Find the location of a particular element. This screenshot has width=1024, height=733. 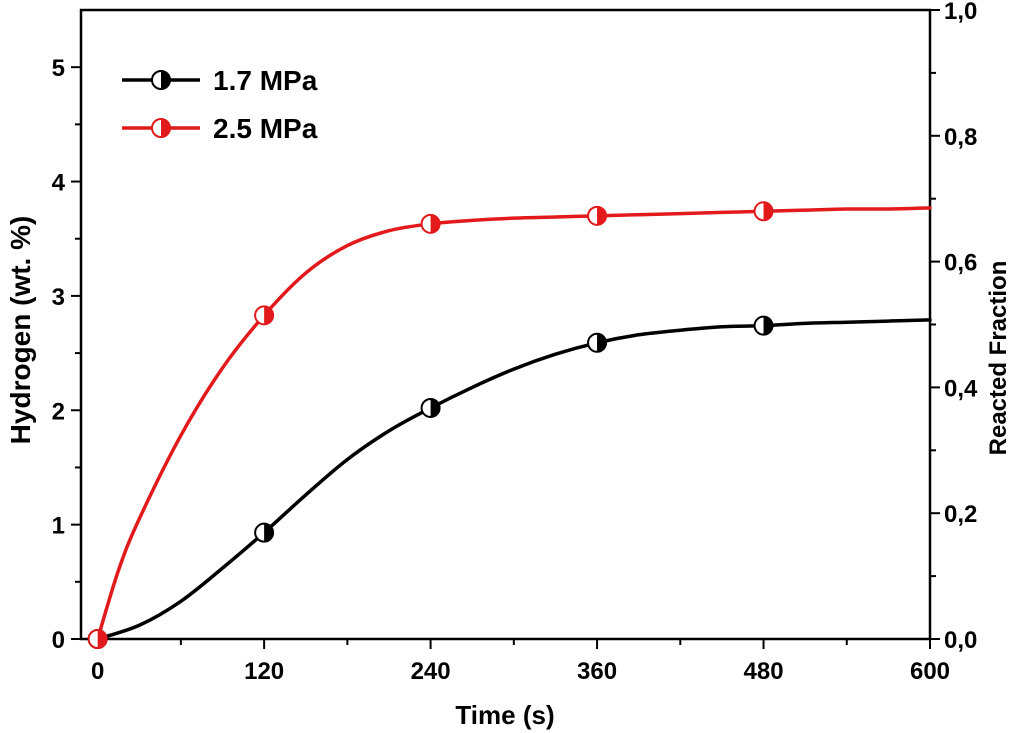

y-right-axis-title: Reacted Fraction is located at coordinates (998, 358).